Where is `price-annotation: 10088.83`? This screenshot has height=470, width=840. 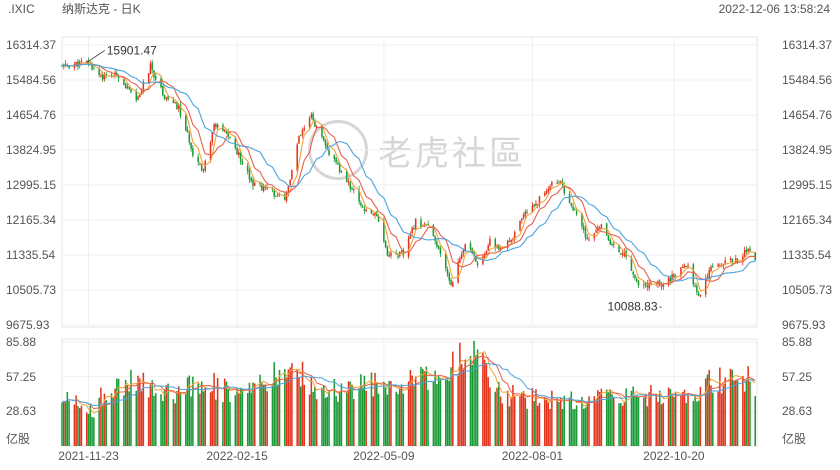 price-annotation: 10088.83 is located at coordinates (632, 307).